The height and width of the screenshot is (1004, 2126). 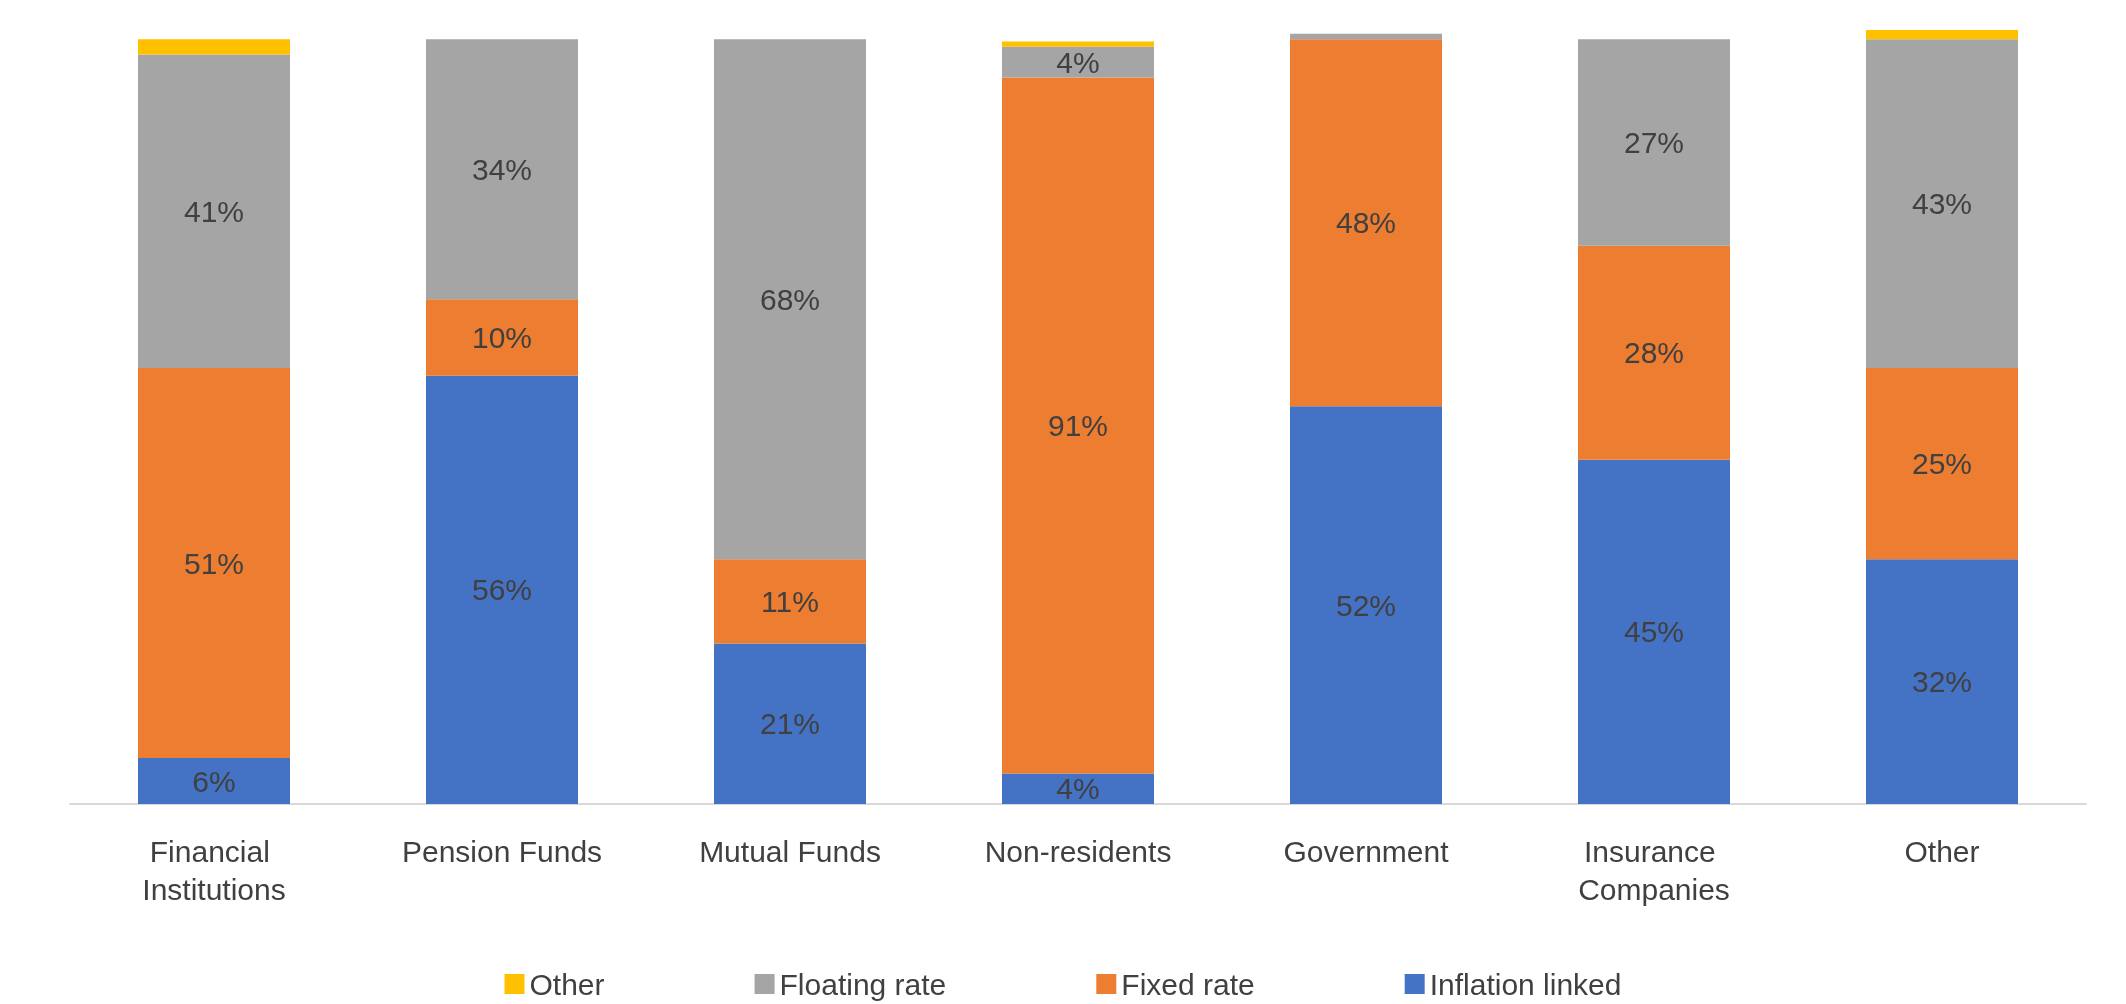 I want to click on x-tick-label: Non-residents, so click(x=1078, y=851).